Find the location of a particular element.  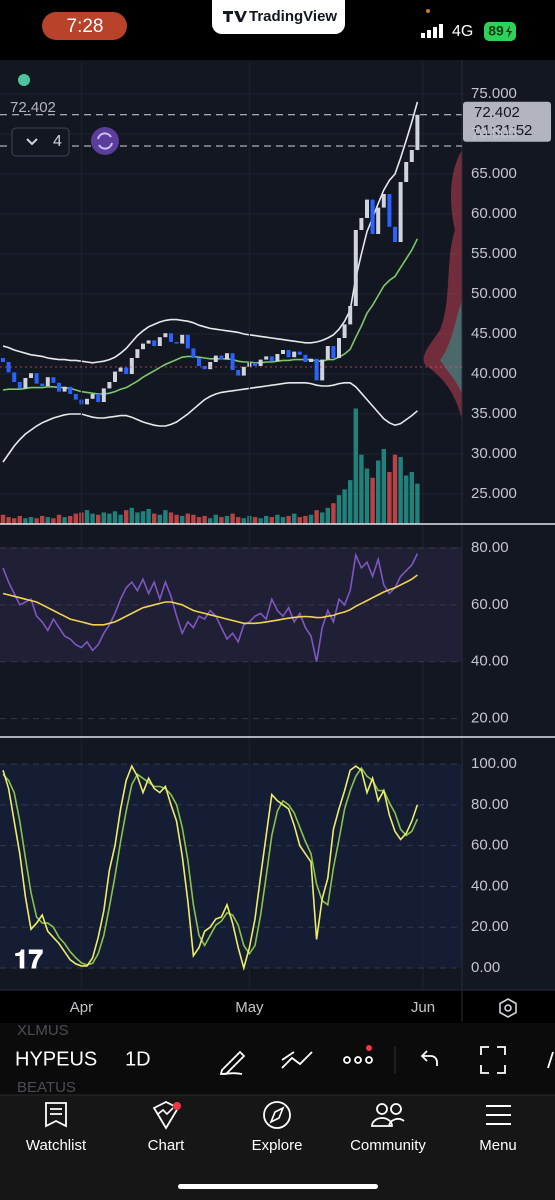

sync-icon is located at coordinates (105, 141).